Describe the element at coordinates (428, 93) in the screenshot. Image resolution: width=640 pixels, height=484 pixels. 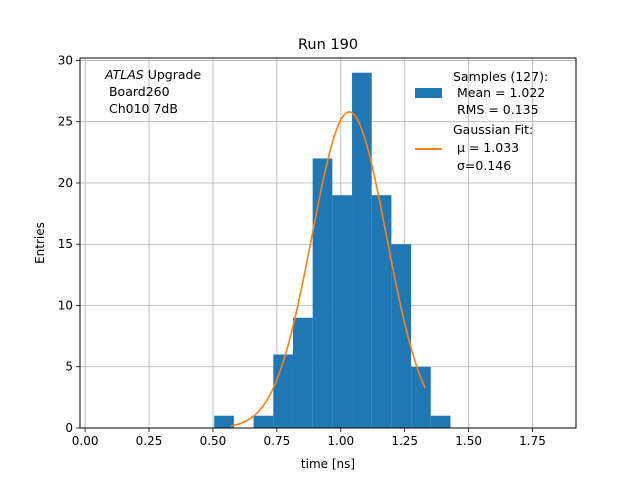
I see `legend-swatch-samples` at that location.